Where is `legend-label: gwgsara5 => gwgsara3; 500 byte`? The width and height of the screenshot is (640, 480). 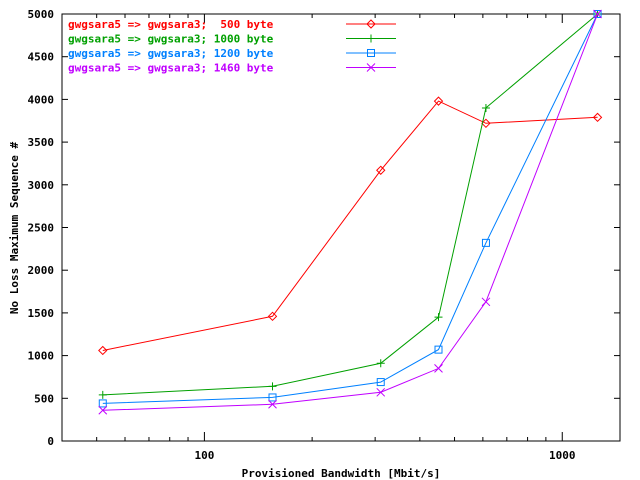 legend-label: gwgsara5 => gwgsara3; 500 byte is located at coordinates (171, 24).